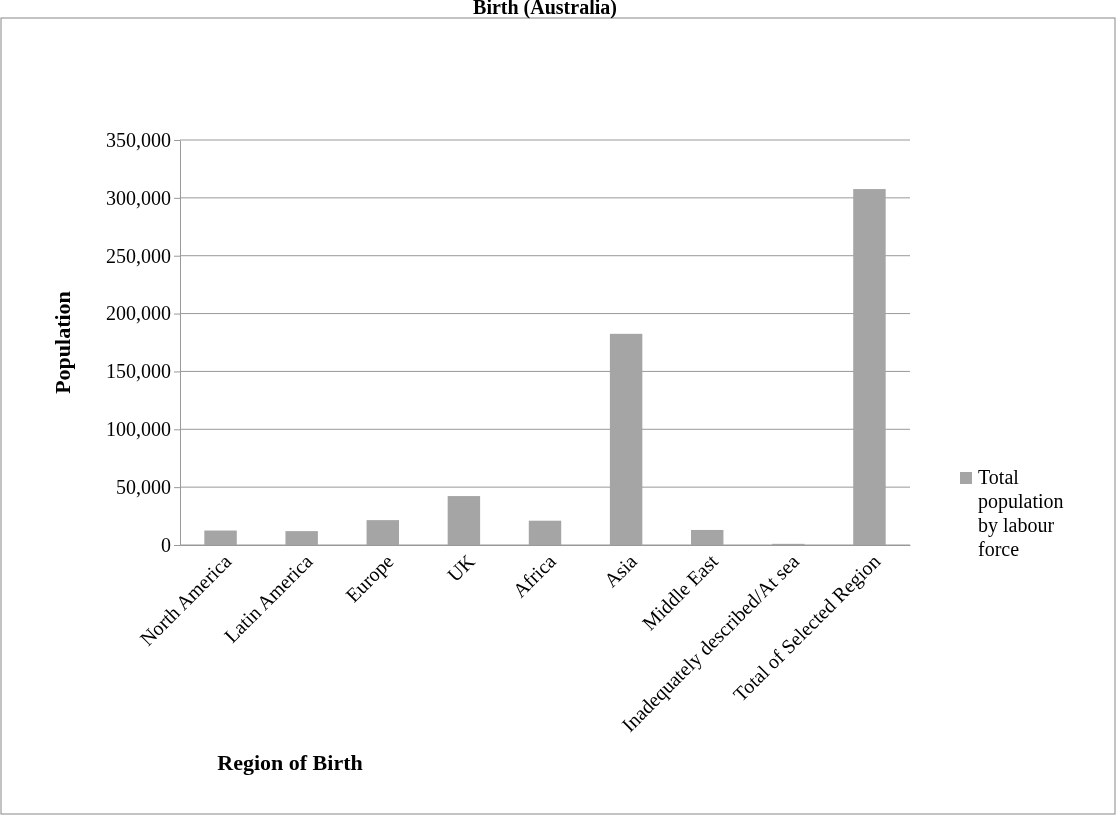 This screenshot has height=816, width=1117. What do you see at coordinates (62, 342) in the screenshot?
I see `y-axis-title: Population` at bounding box center [62, 342].